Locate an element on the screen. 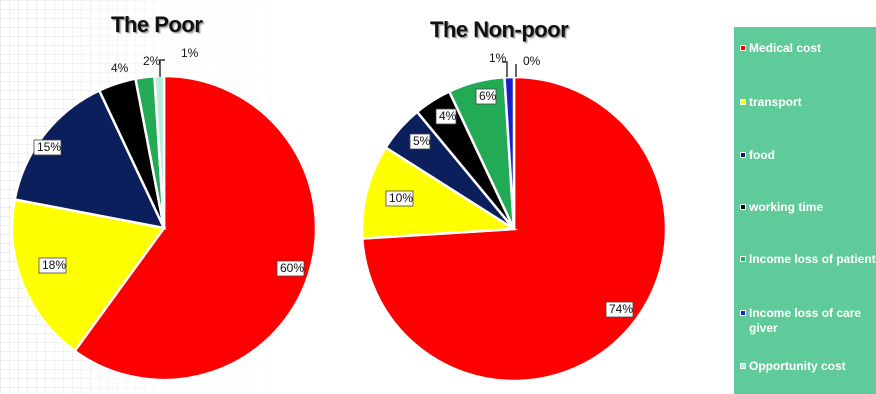 This screenshot has height=394, width=876. pie-poor-label-medical-cost: 60% is located at coordinates (292, 268).